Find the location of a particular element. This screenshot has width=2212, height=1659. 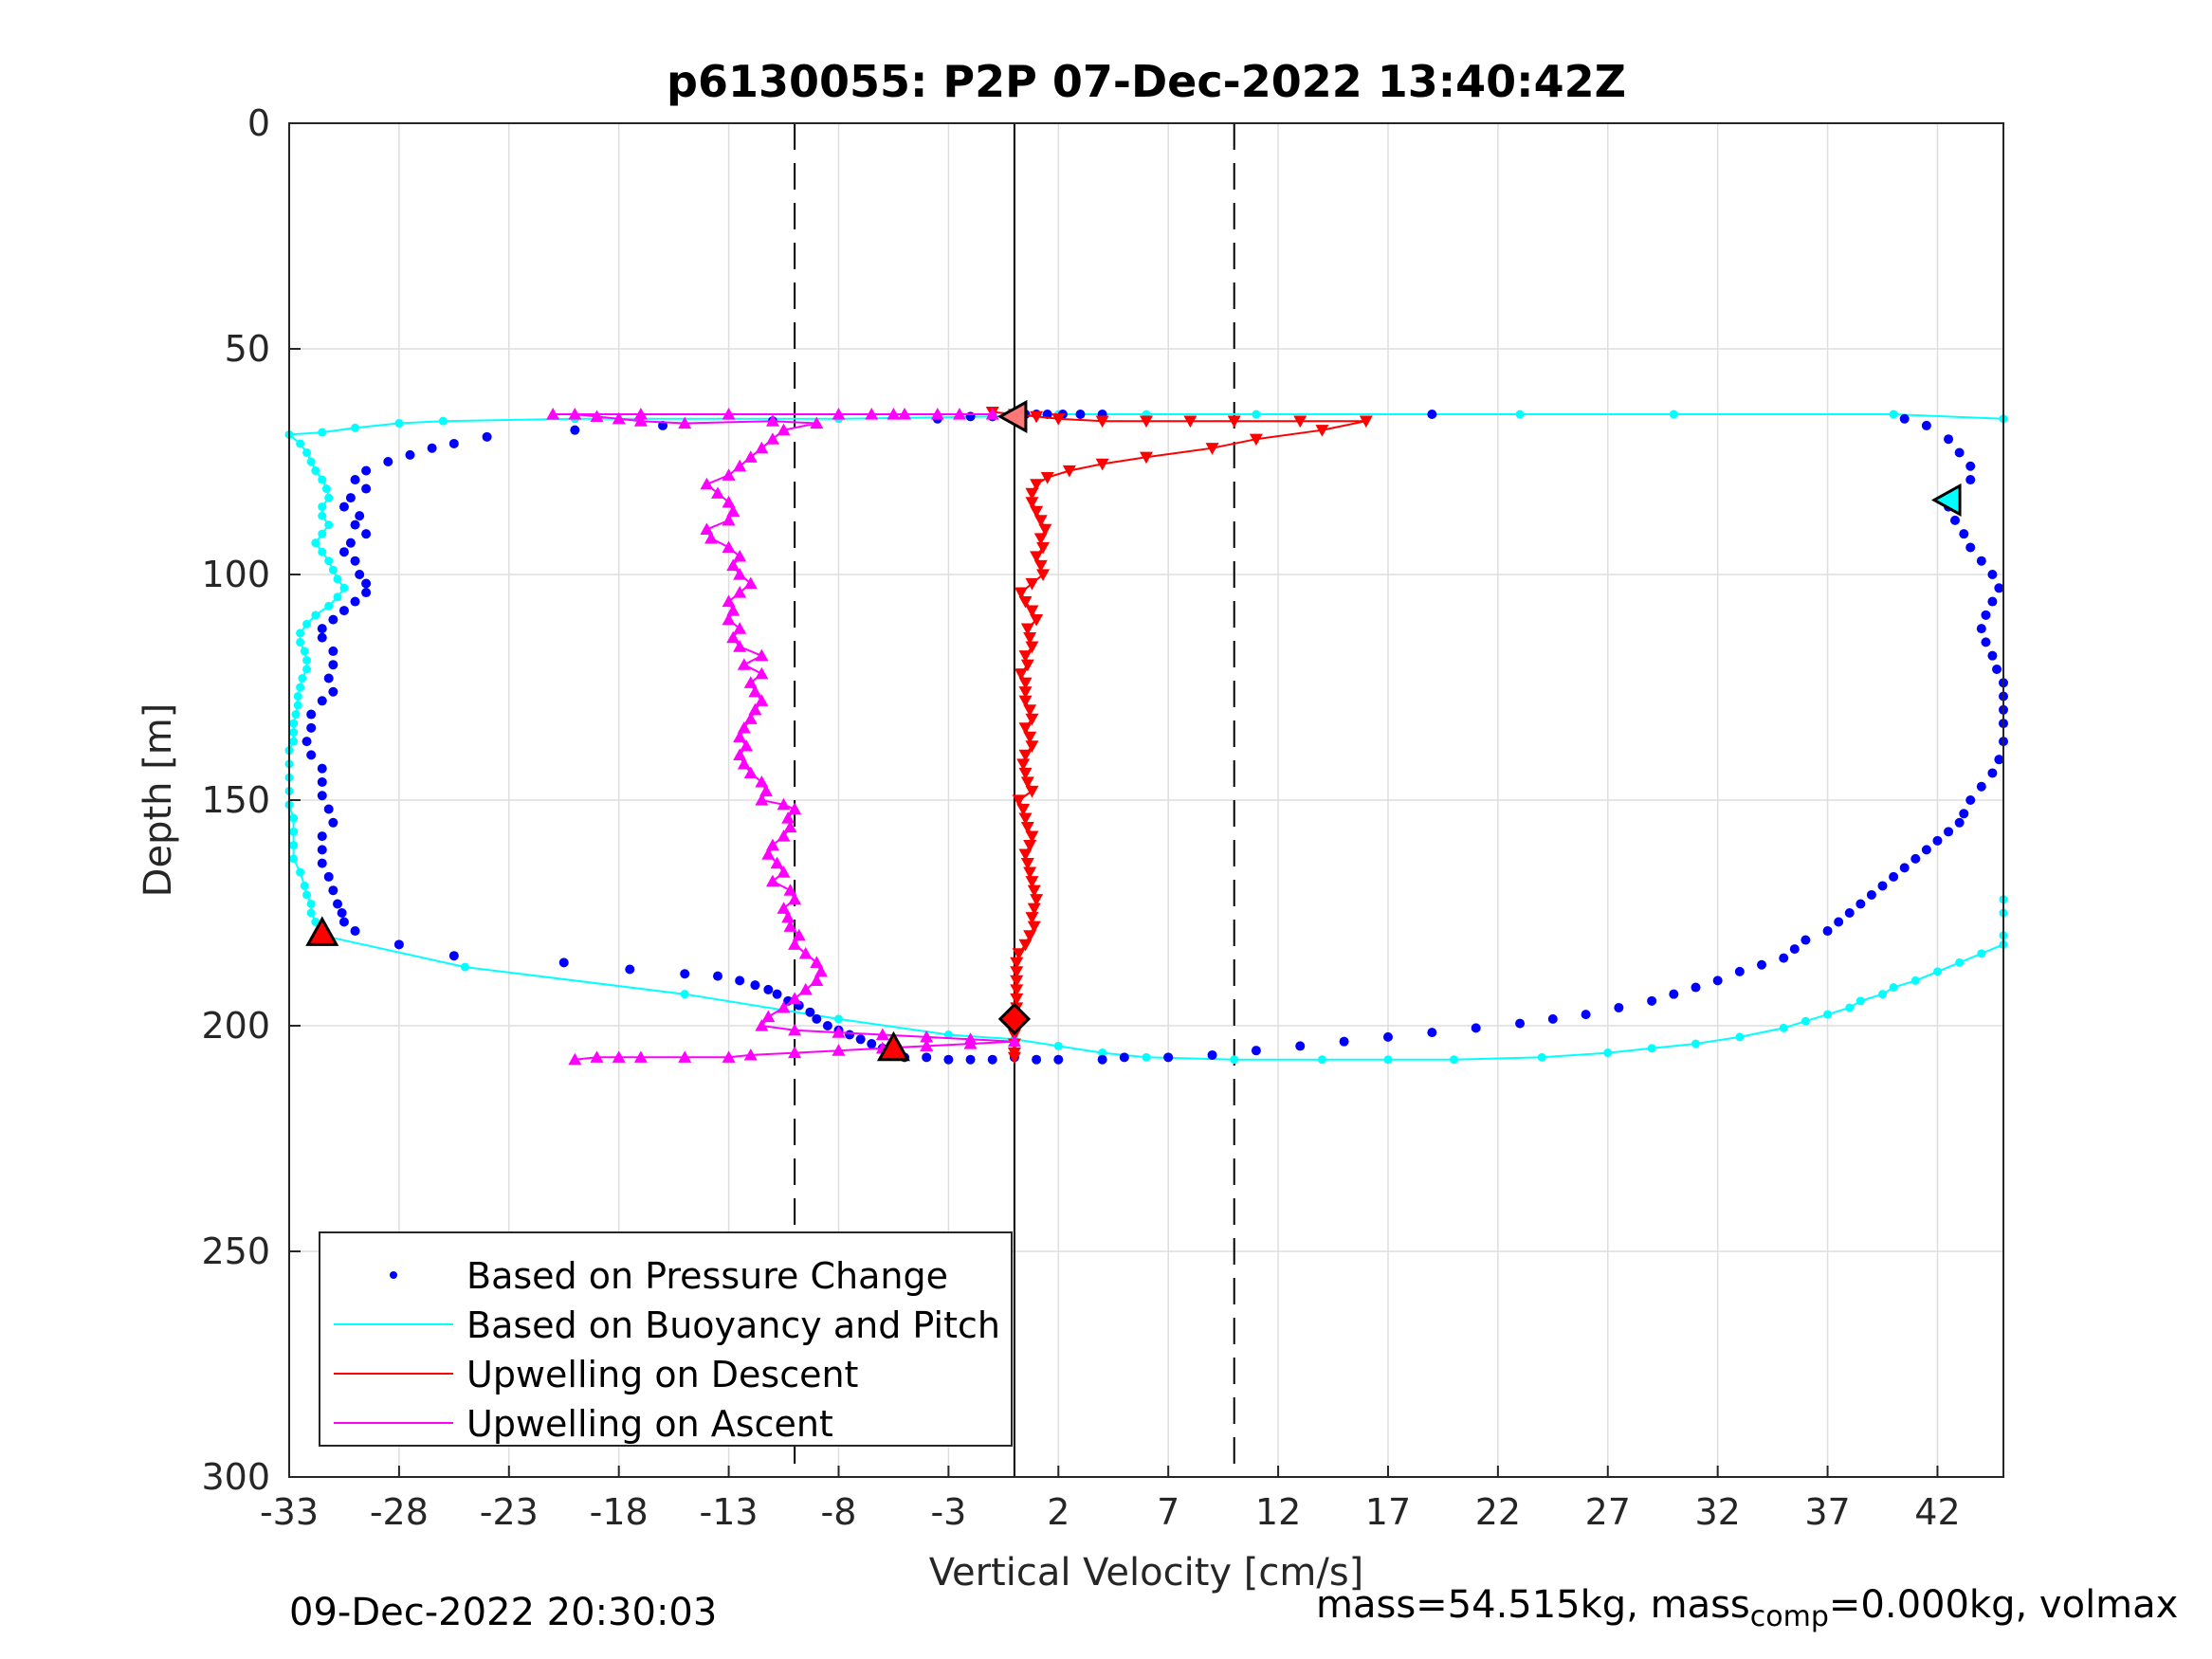

legend-label: Based on Pressure Change is located at coordinates (707, 1276).